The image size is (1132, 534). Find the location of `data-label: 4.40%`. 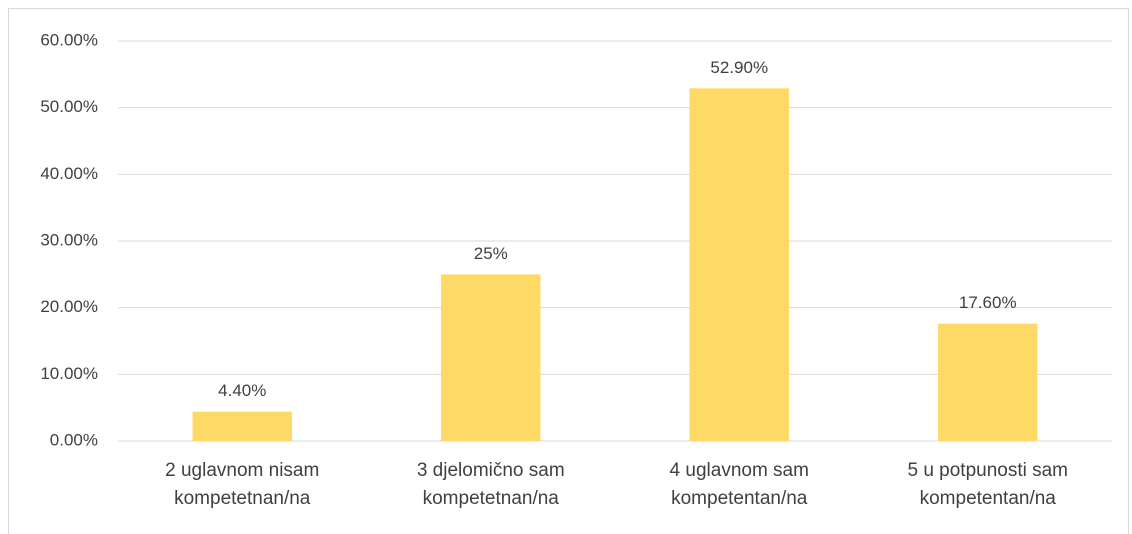

data-label: 4.40% is located at coordinates (242, 390).